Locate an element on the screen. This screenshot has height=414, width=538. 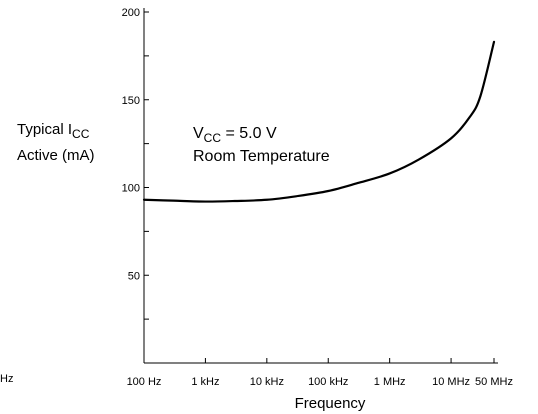
annotation-vcc-main: V is located at coordinates (198, 133).